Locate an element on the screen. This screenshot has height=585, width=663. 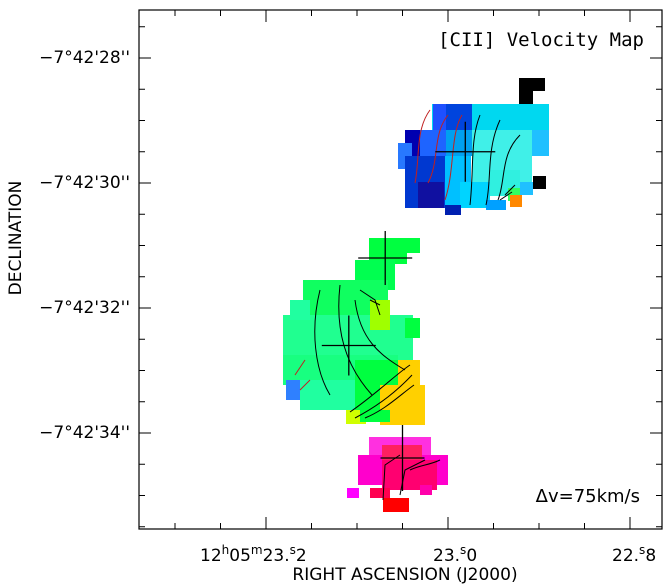
y-tick-label: −7°42'32'' is located at coordinates (84, 308).